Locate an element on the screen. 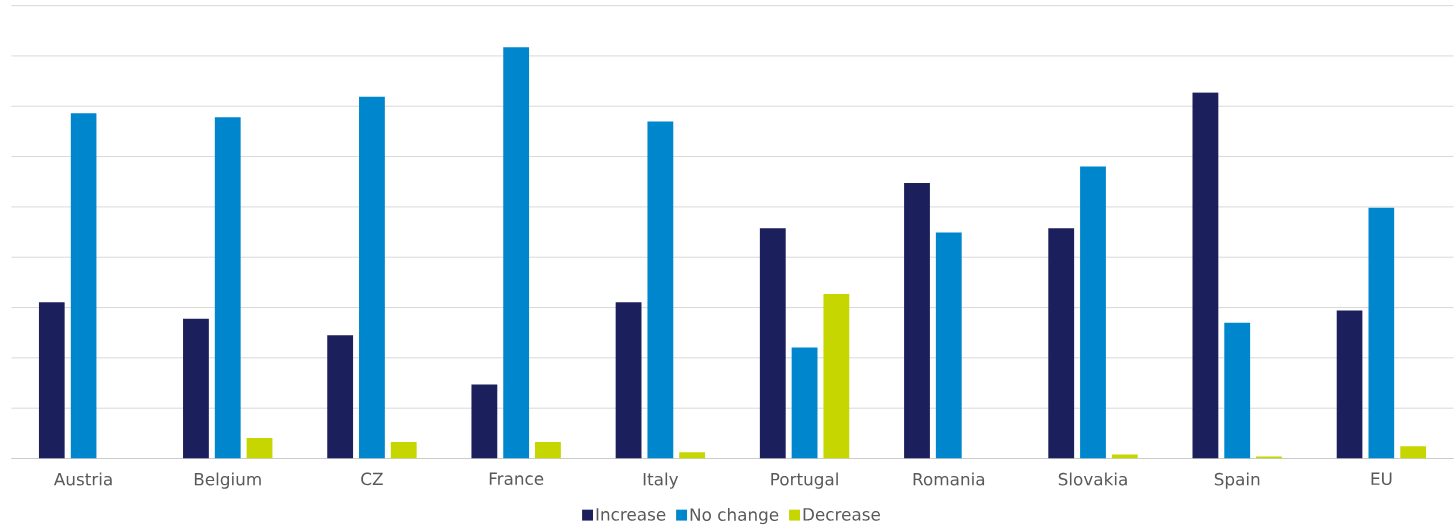 The image size is (1454, 527). x-tick-label: Slovakia is located at coordinates (1092, 479).